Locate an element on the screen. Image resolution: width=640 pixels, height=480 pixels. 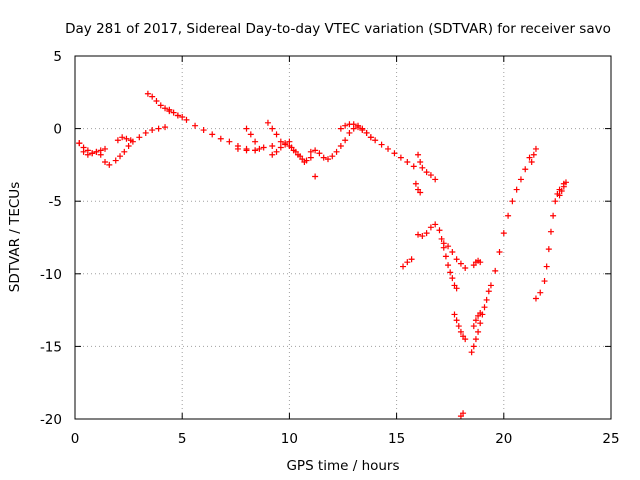
y-tick-label: 5 is located at coordinates (57, 57).